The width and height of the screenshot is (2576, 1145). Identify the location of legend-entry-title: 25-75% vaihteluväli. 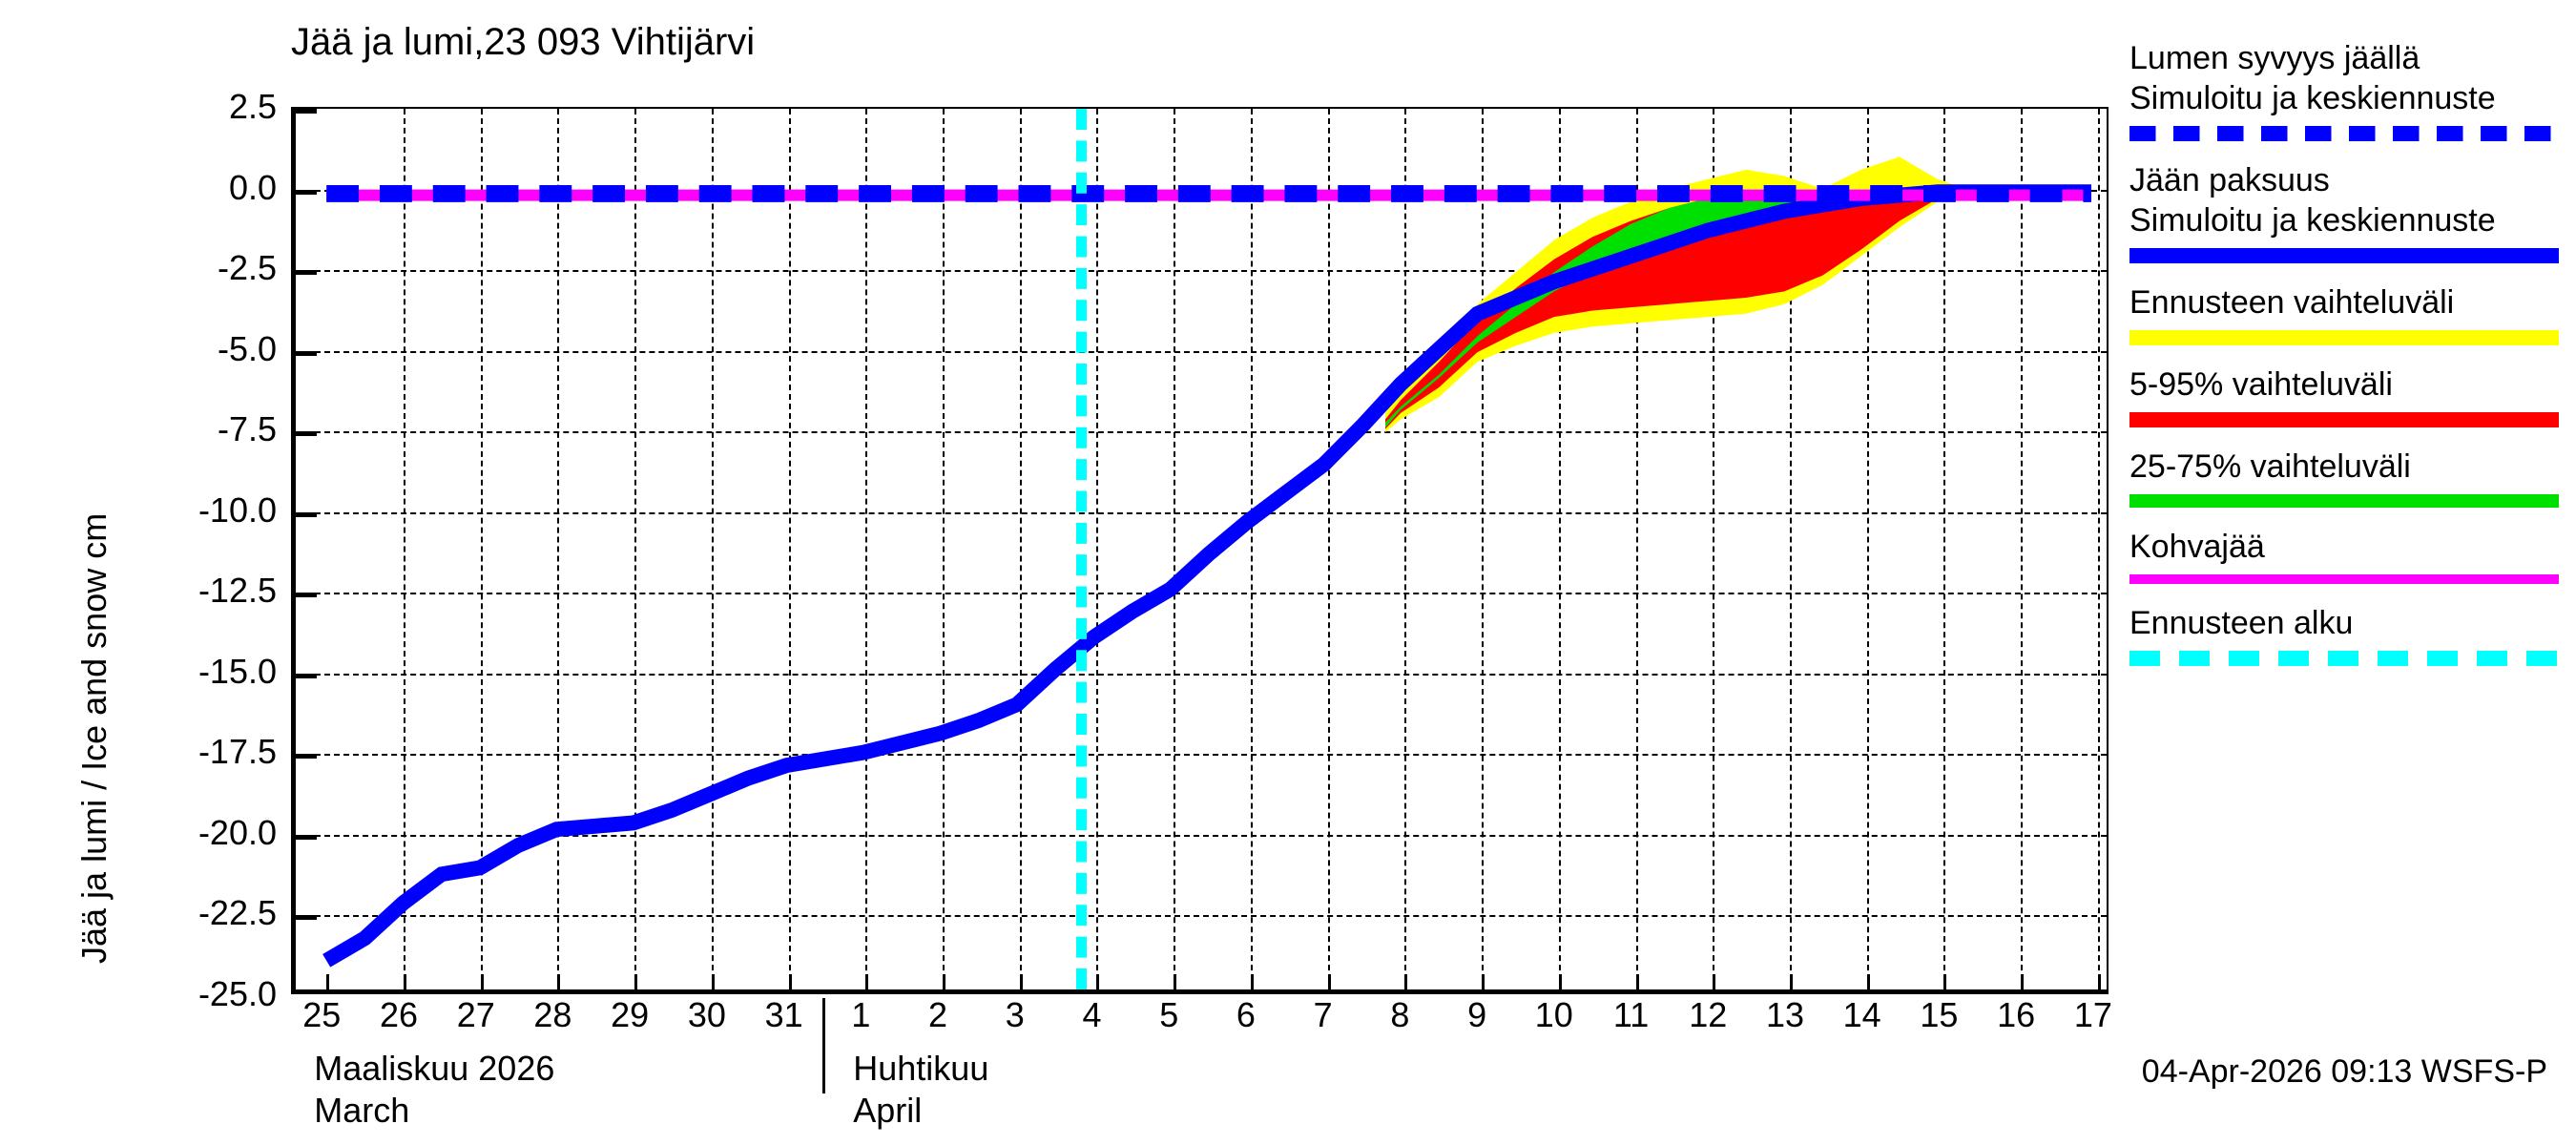
(2270, 467).